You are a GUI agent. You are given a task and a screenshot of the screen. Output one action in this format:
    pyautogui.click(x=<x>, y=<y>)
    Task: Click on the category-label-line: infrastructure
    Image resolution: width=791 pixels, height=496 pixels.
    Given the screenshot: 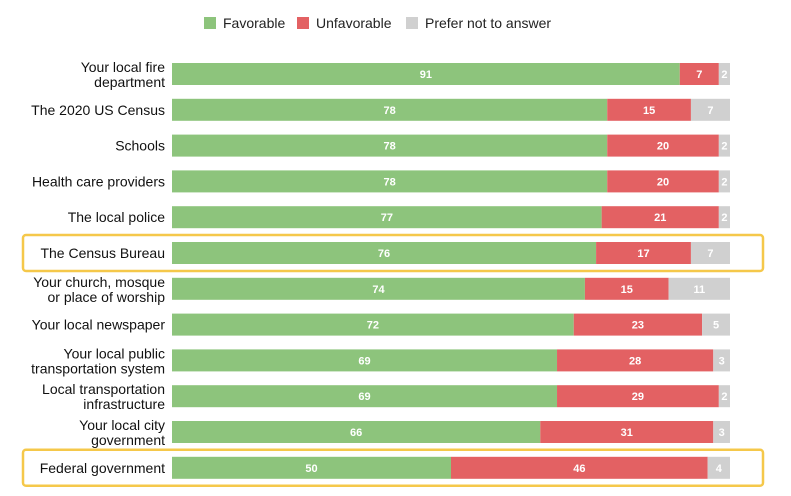 What is the action you would take?
    pyautogui.click(x=124, y=404)
    